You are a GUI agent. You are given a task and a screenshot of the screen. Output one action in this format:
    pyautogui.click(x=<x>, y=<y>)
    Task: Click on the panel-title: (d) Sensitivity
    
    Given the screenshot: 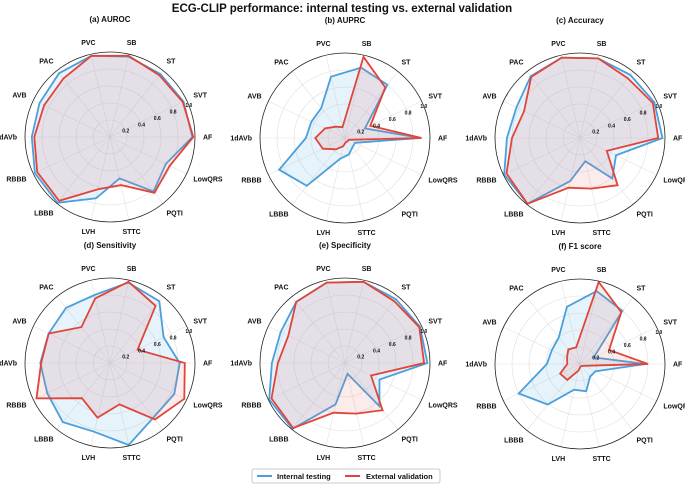 What is the action you would take?
    pyautogui.click(x=110, y=245)
    